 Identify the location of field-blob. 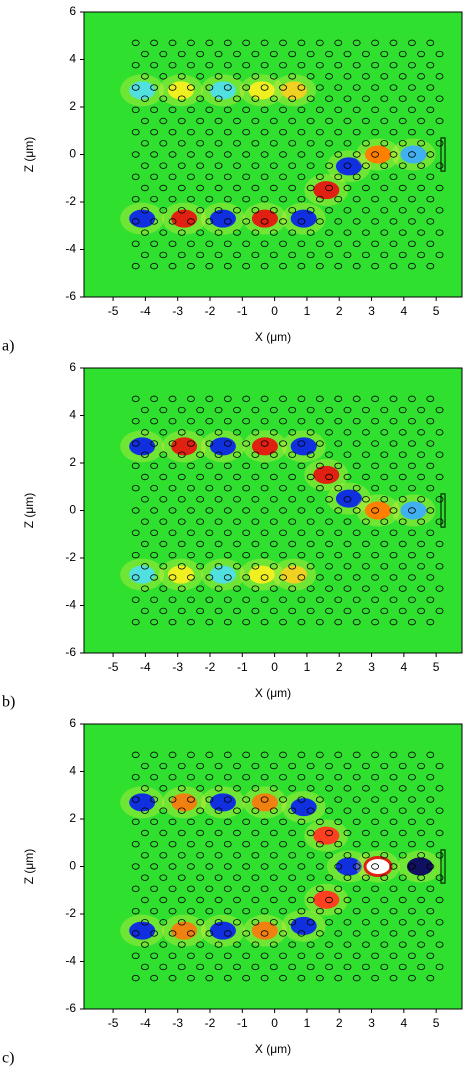
(378, 154).